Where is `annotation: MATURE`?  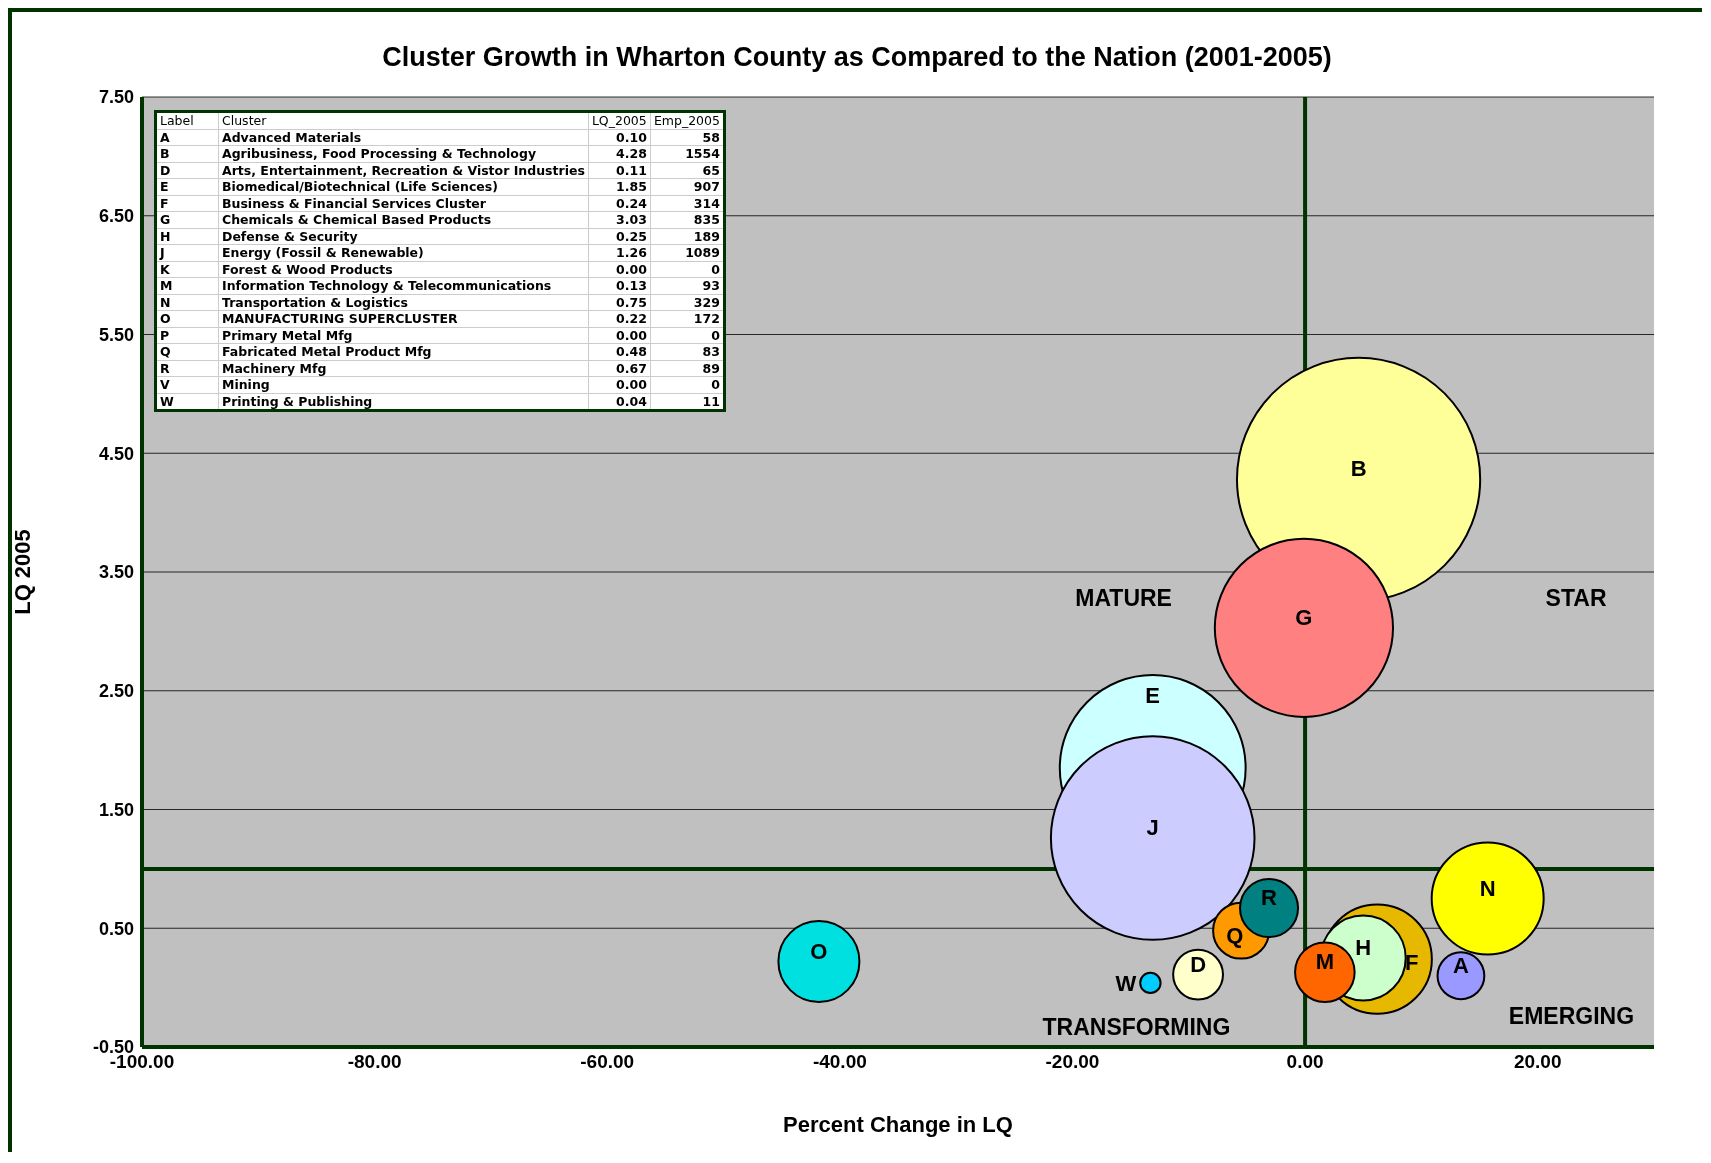
annotation: MATURE is located at coordinates (1123, 598).